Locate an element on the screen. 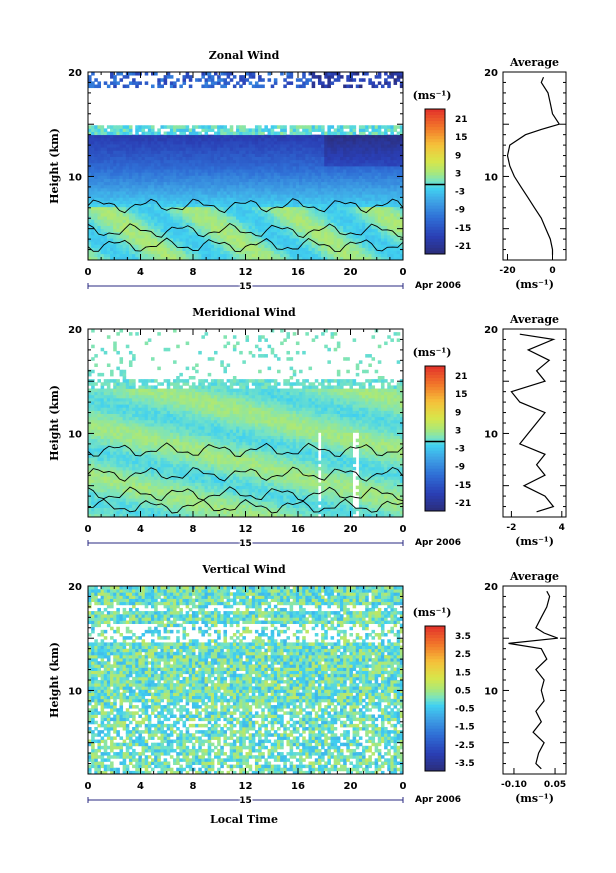 This screenshot has width=616, height=873. average-line is located at coordinates (533, 165).